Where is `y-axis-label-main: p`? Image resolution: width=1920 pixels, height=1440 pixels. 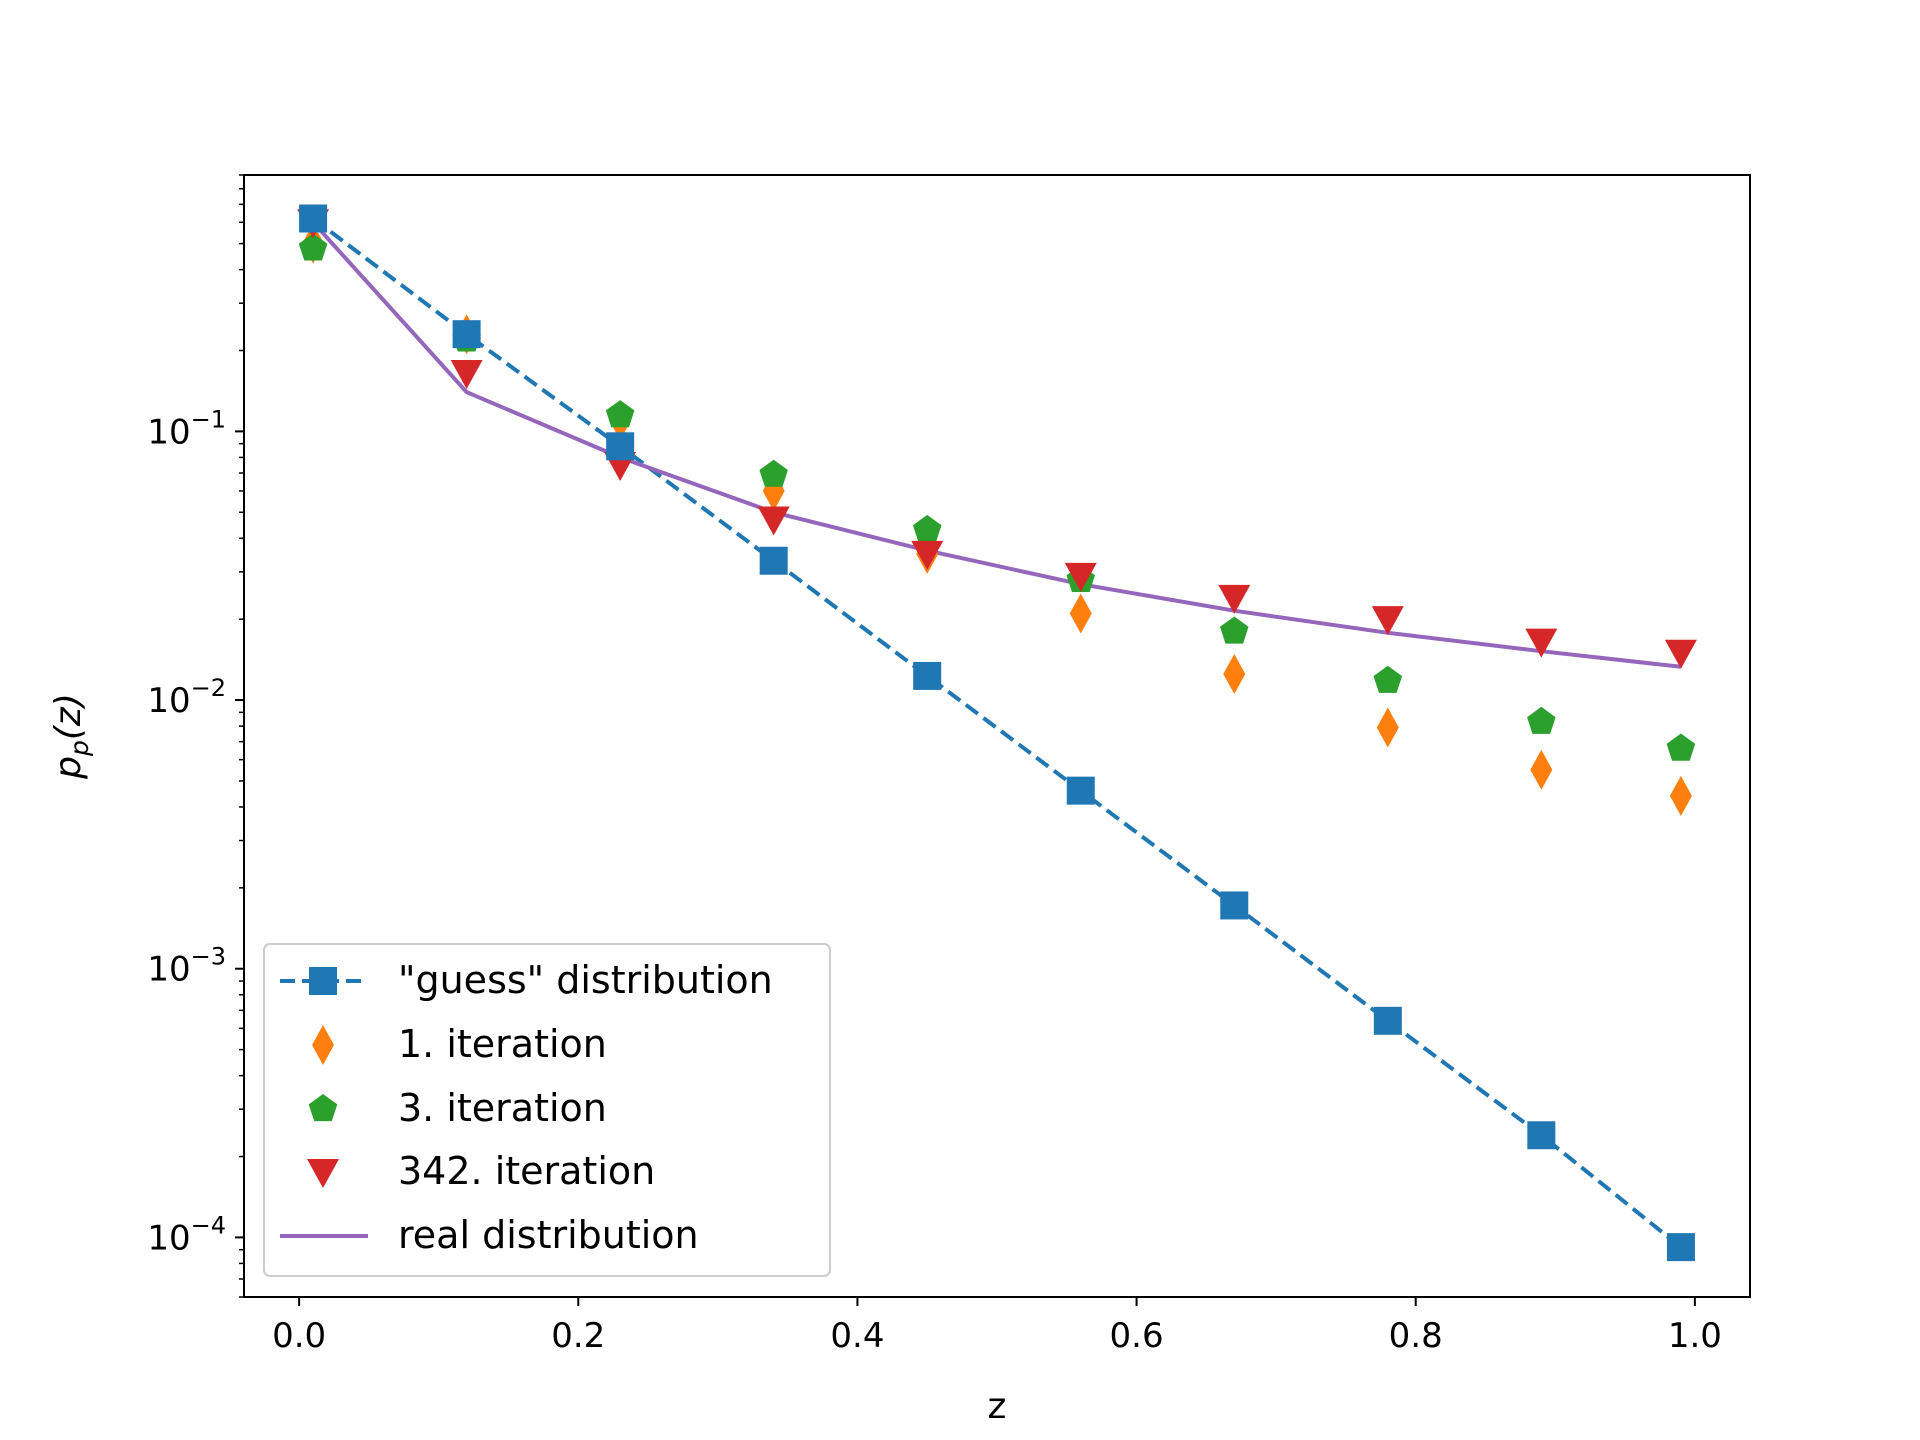 y-axis-label-main: p is located at coordinates (68, 768).